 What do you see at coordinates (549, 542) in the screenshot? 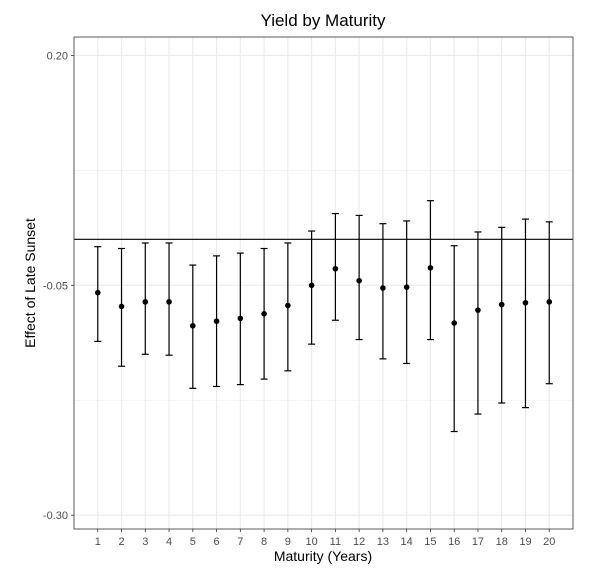
I see `x-tick-label: 20` at bounding box center [549, 542].